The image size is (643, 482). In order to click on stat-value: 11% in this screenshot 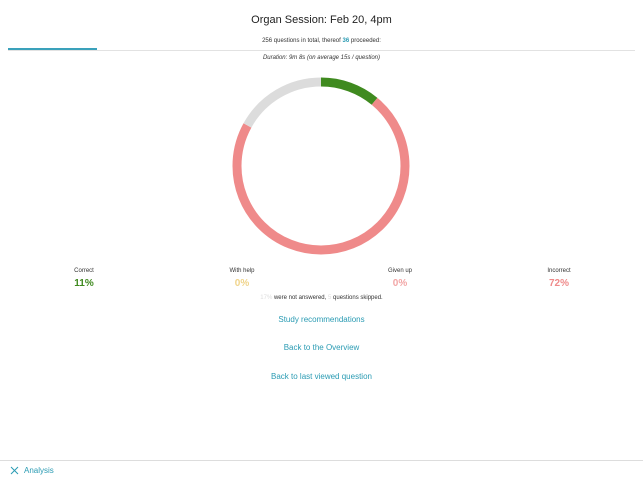, I will do `click(84, 283)`.